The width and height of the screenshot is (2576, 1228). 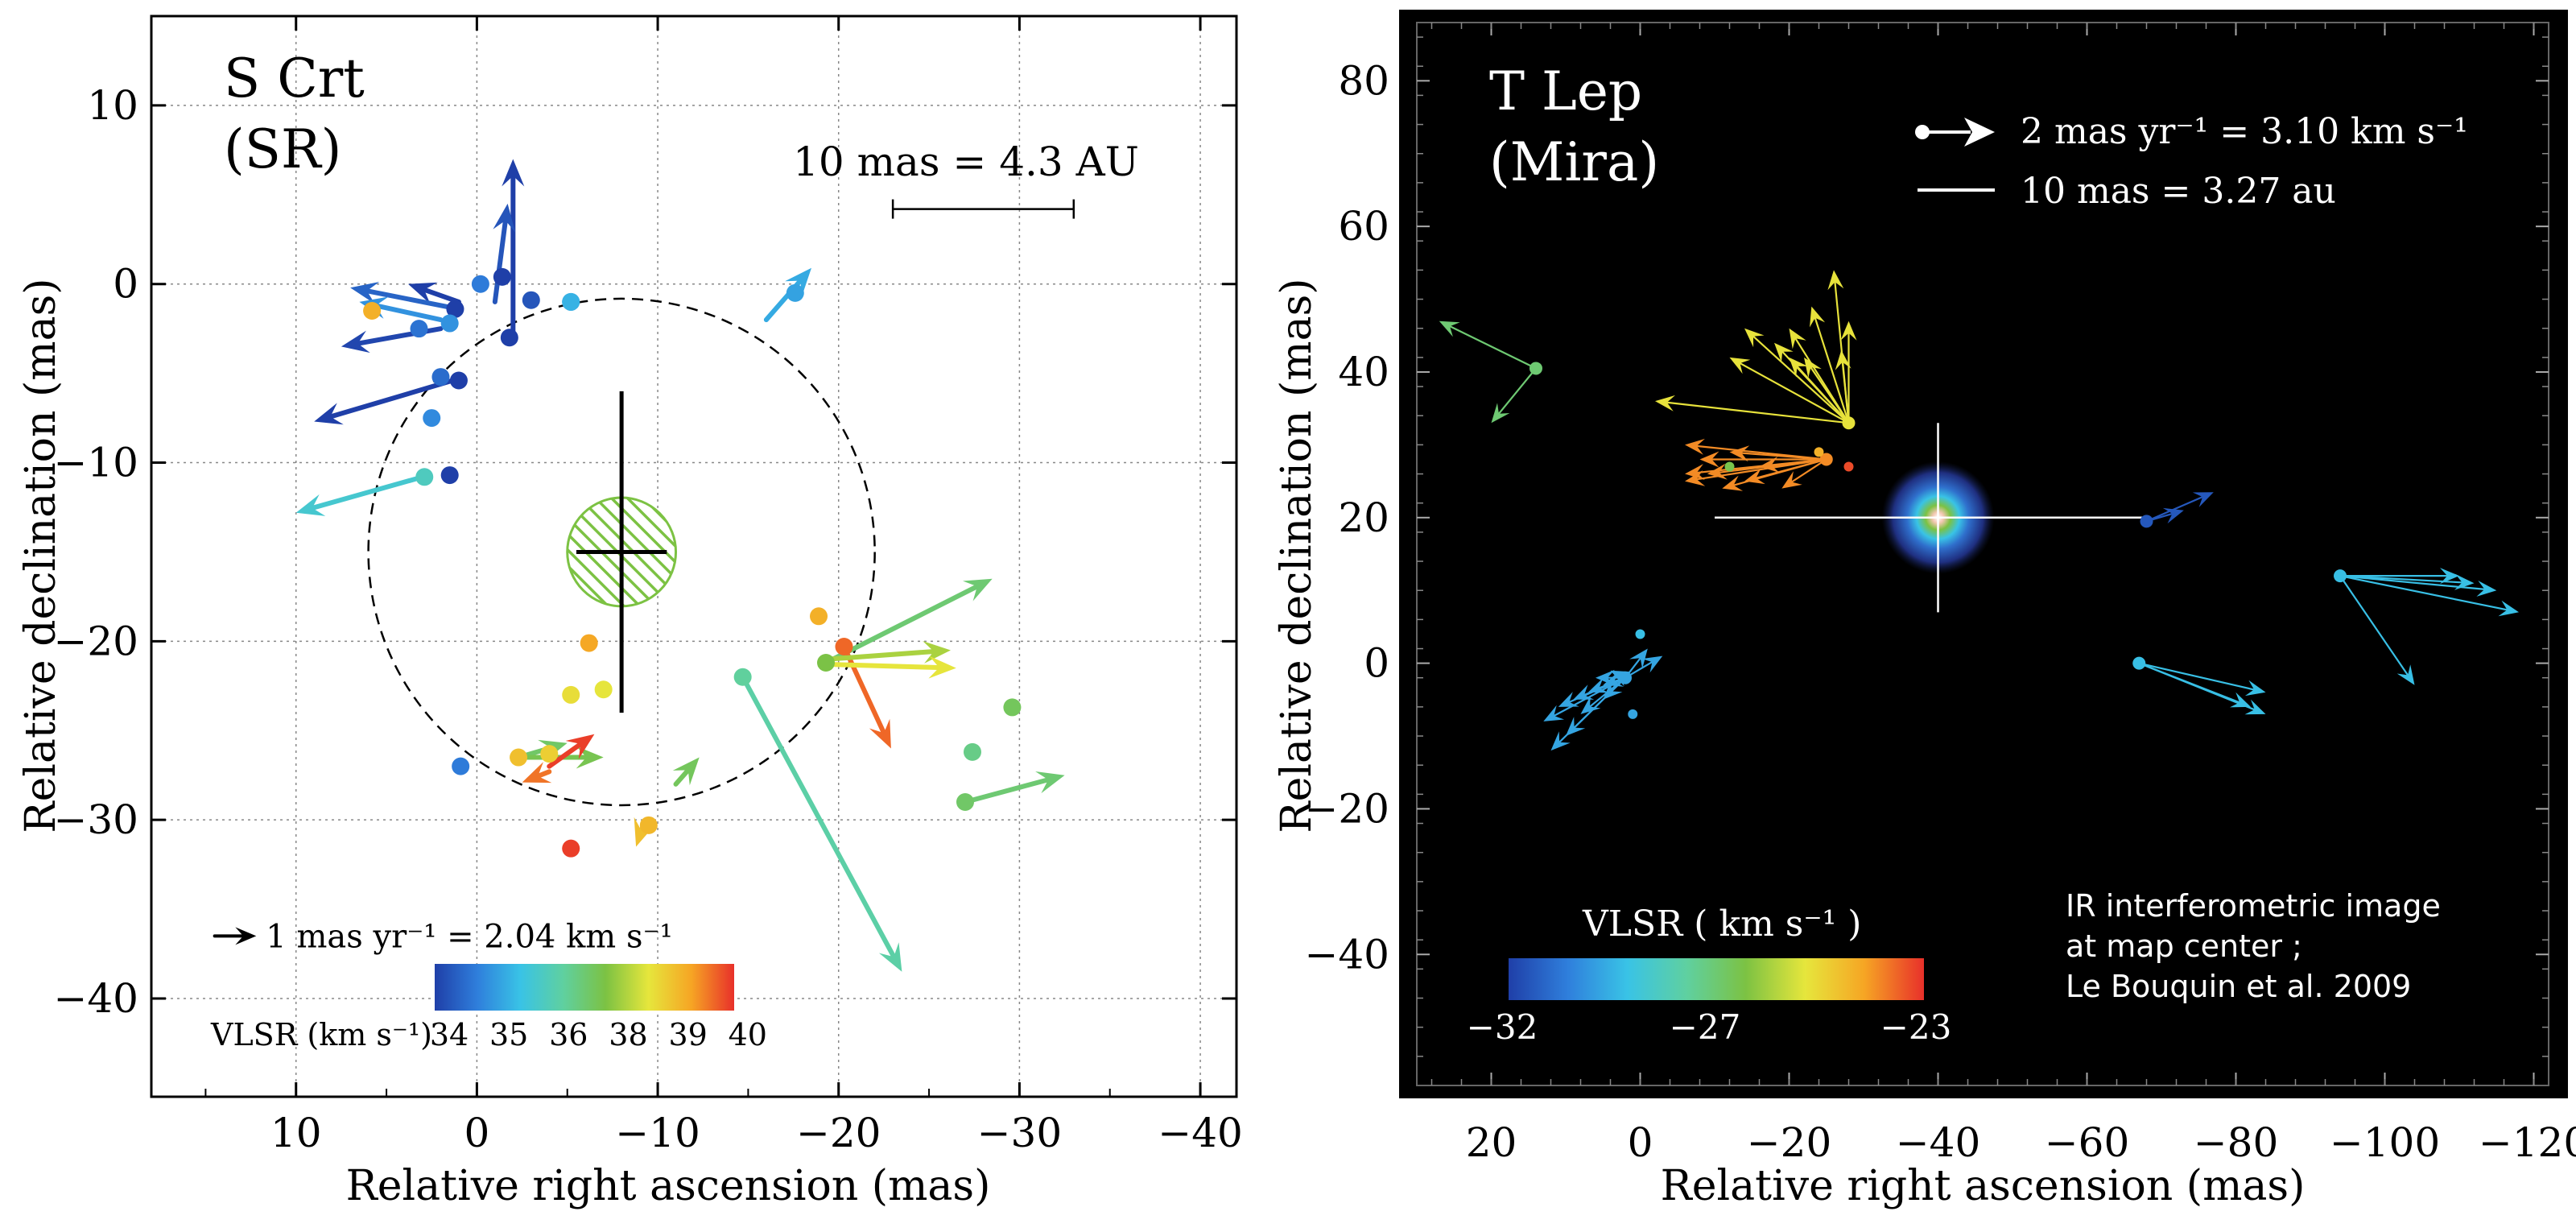 I want to click on scale-bar-label: 10 mas = 3.27 au, so click(x=2178, y=191).